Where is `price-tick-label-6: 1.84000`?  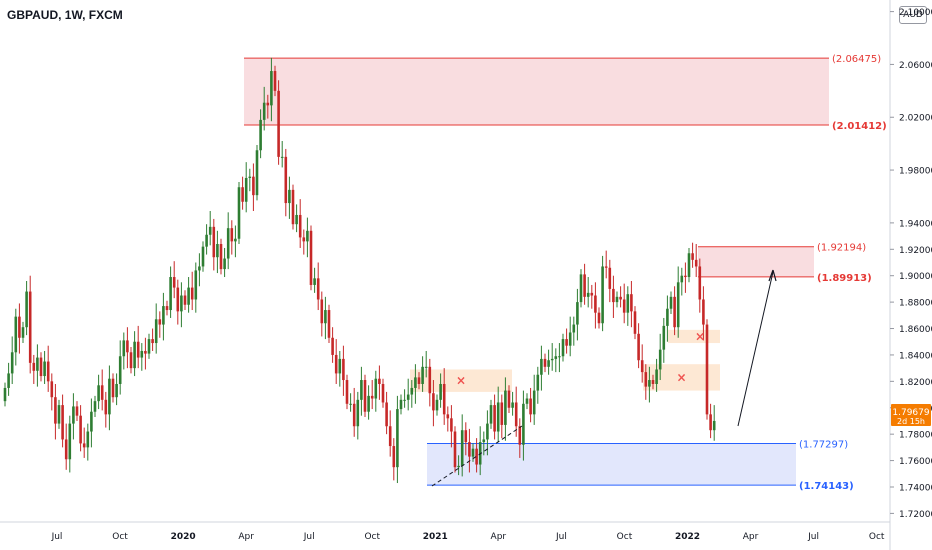 price-tick-label-6: 1.84000 is located at coordinates (915, 356).